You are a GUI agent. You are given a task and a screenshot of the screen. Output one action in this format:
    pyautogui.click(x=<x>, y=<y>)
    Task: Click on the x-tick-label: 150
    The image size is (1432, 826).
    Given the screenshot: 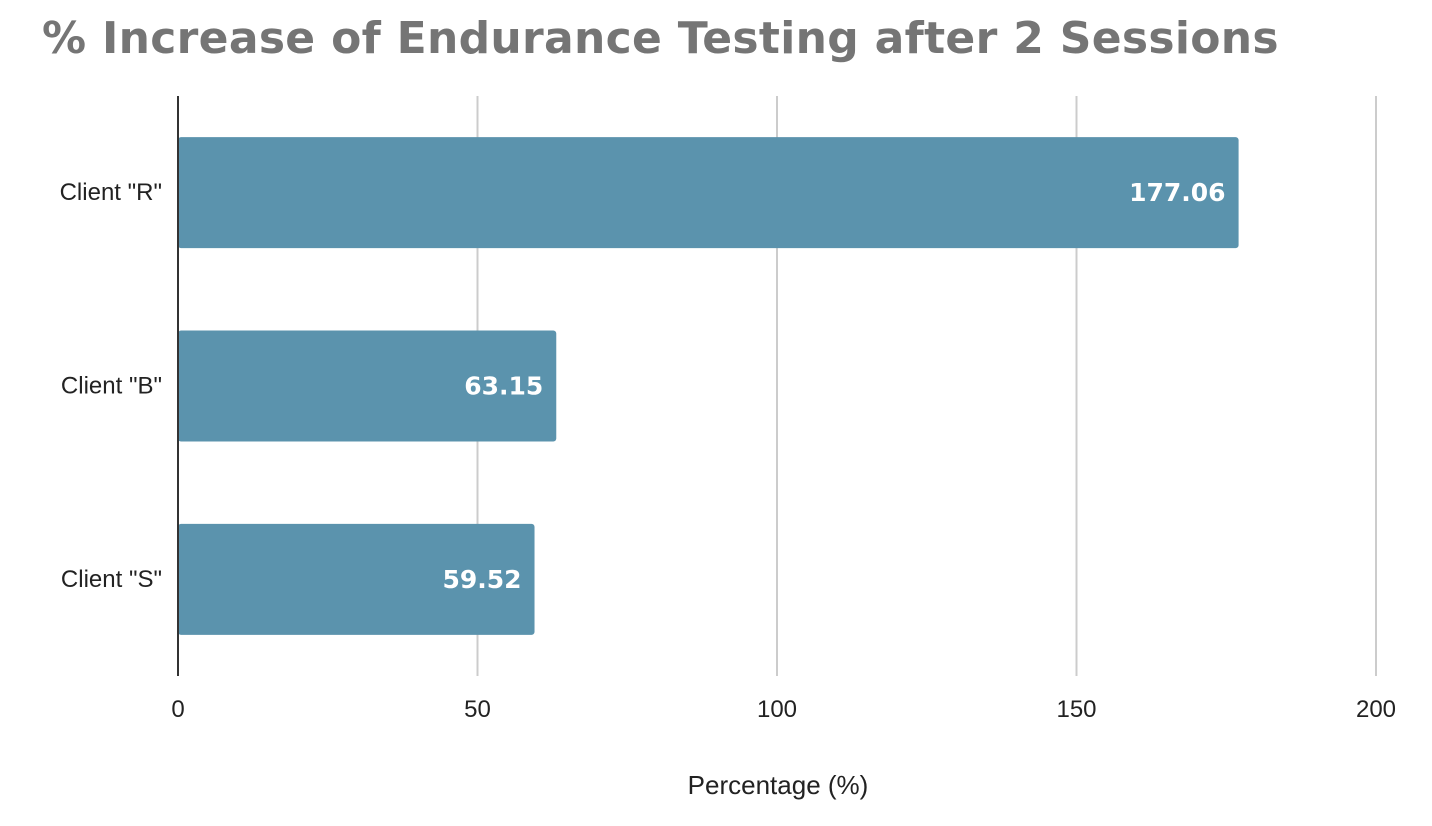 What is the action you would take?
    pyautogui.click(x=1076, y=709)
    